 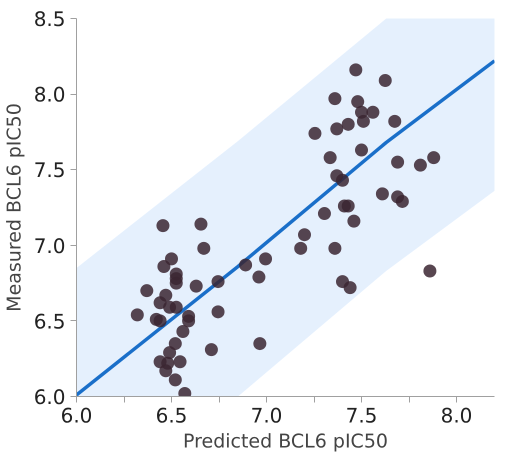 I want to click on y-tick-label: 7.5, so click(x=50, y=170).